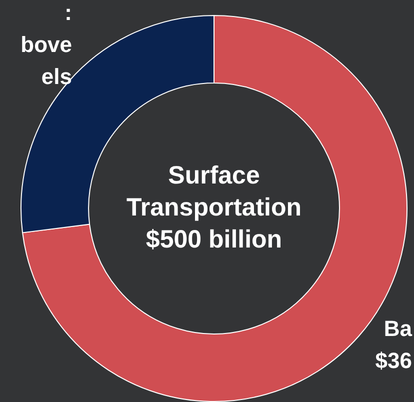 The height and width of the screenshot is (402, 414). Describe the element at coordinates (214, 207) in the screenshot. I see `text: Surface Transportation $500 billion` at that location.